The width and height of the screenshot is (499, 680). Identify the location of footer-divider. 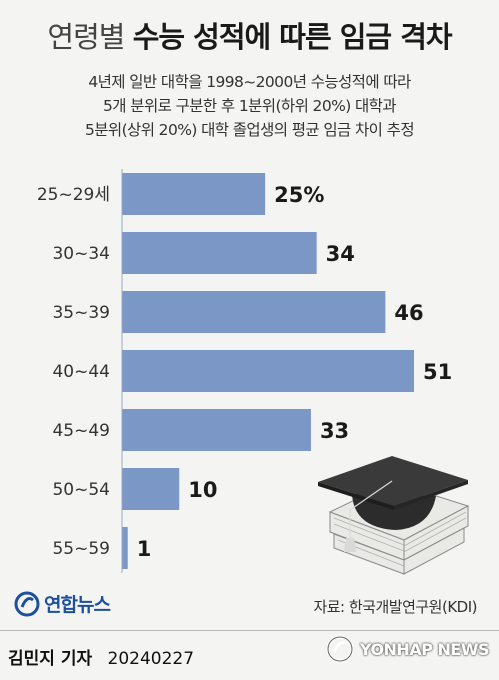
(249, 630).